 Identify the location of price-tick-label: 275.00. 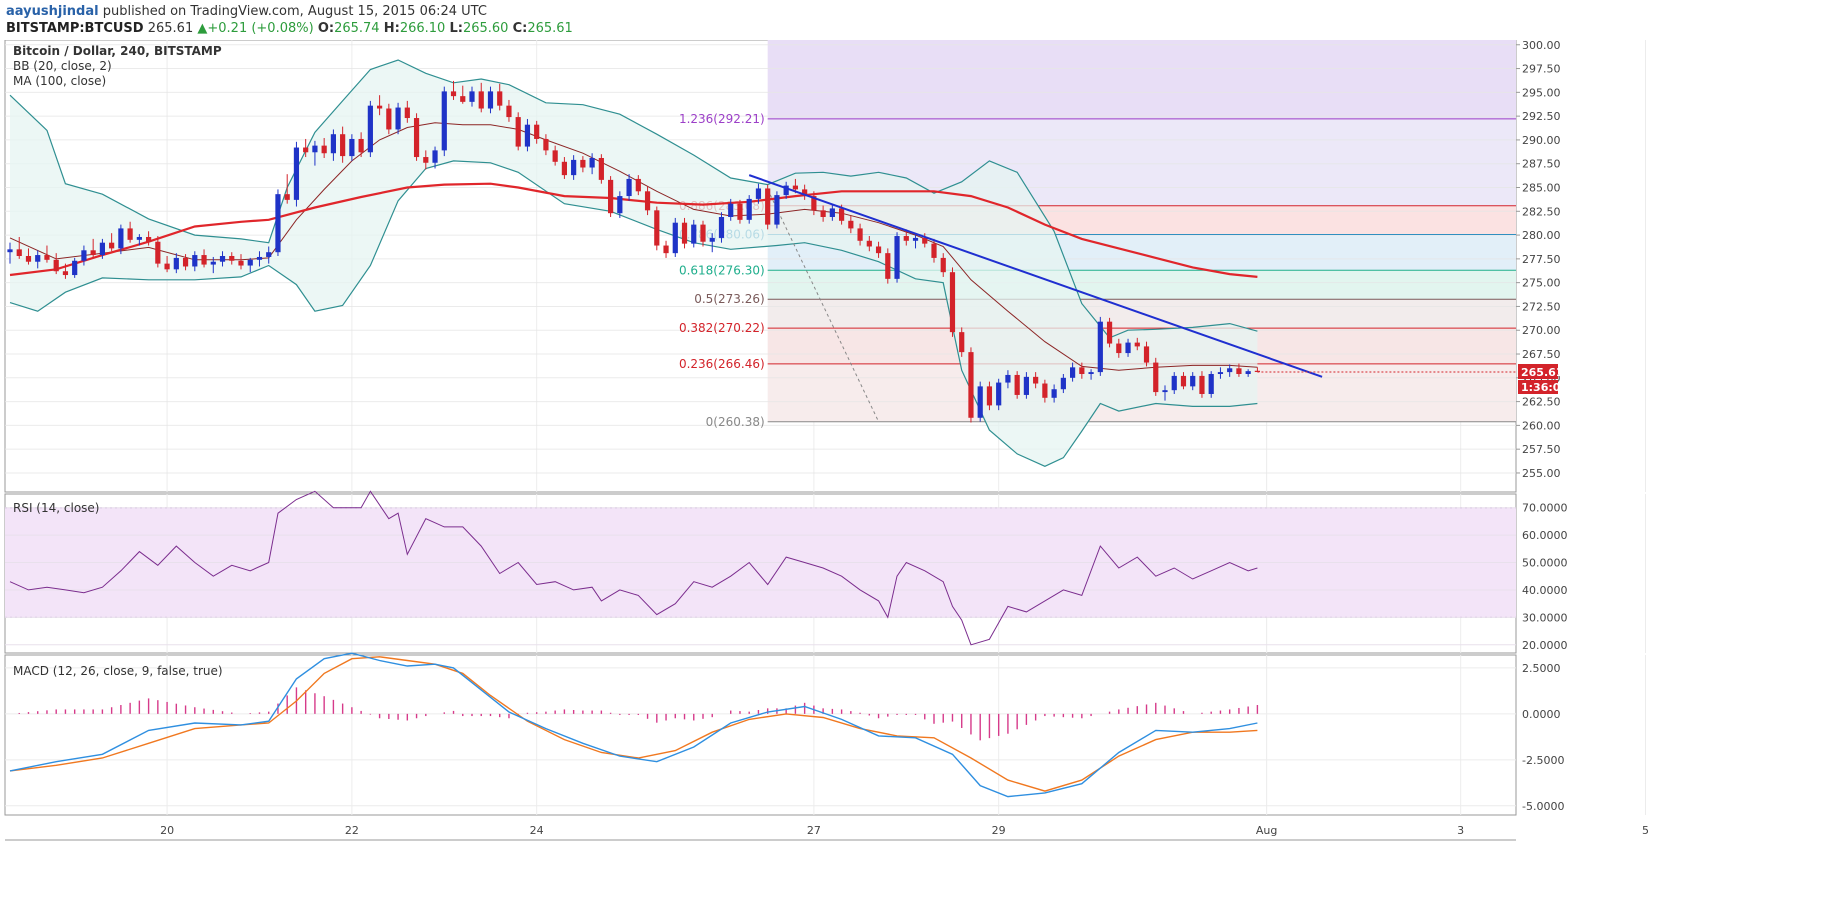
(1541, 283).